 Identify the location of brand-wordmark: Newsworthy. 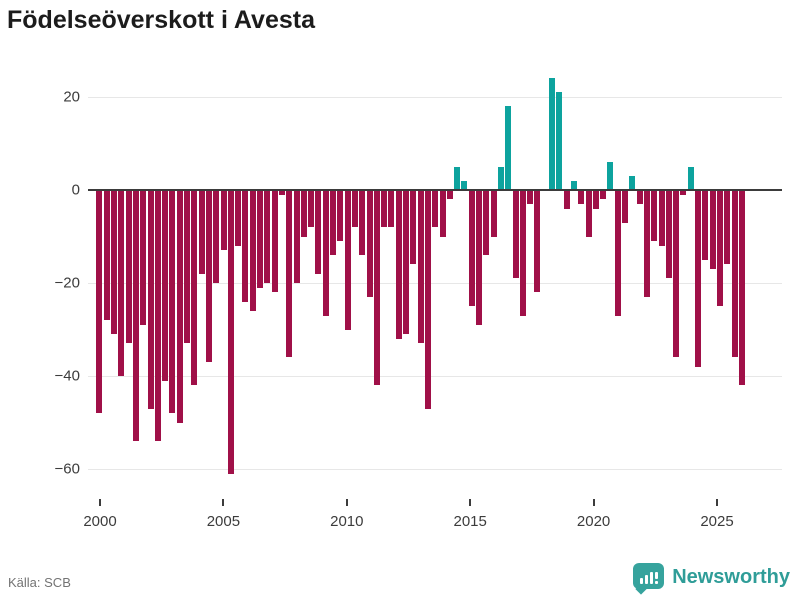
(731, 576).